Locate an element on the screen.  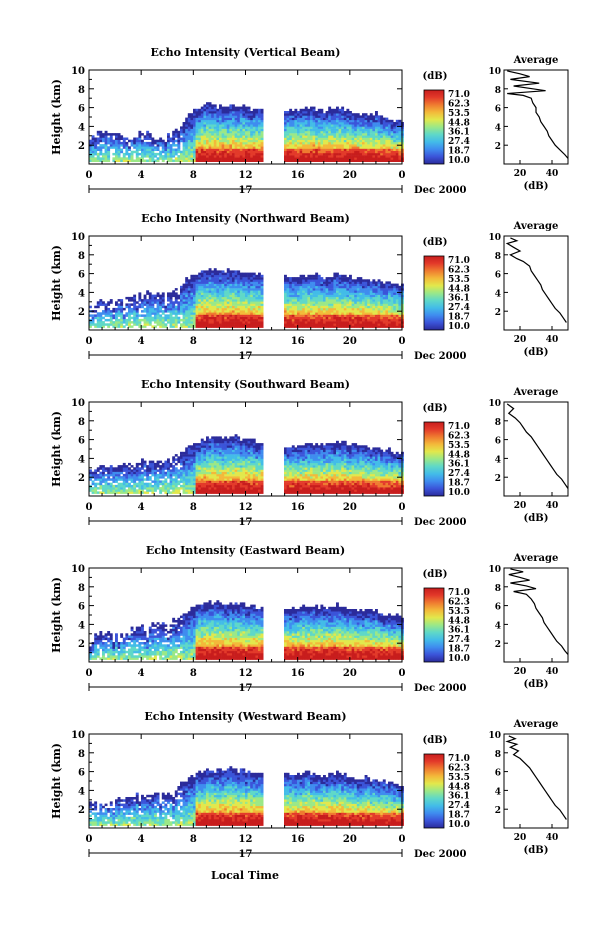
date-label: 17 is located at coordinates (246, 190).